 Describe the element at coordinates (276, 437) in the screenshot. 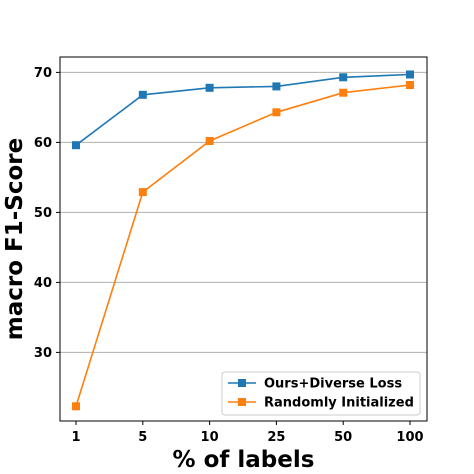

I see `x-tick-label: 25` at that location.